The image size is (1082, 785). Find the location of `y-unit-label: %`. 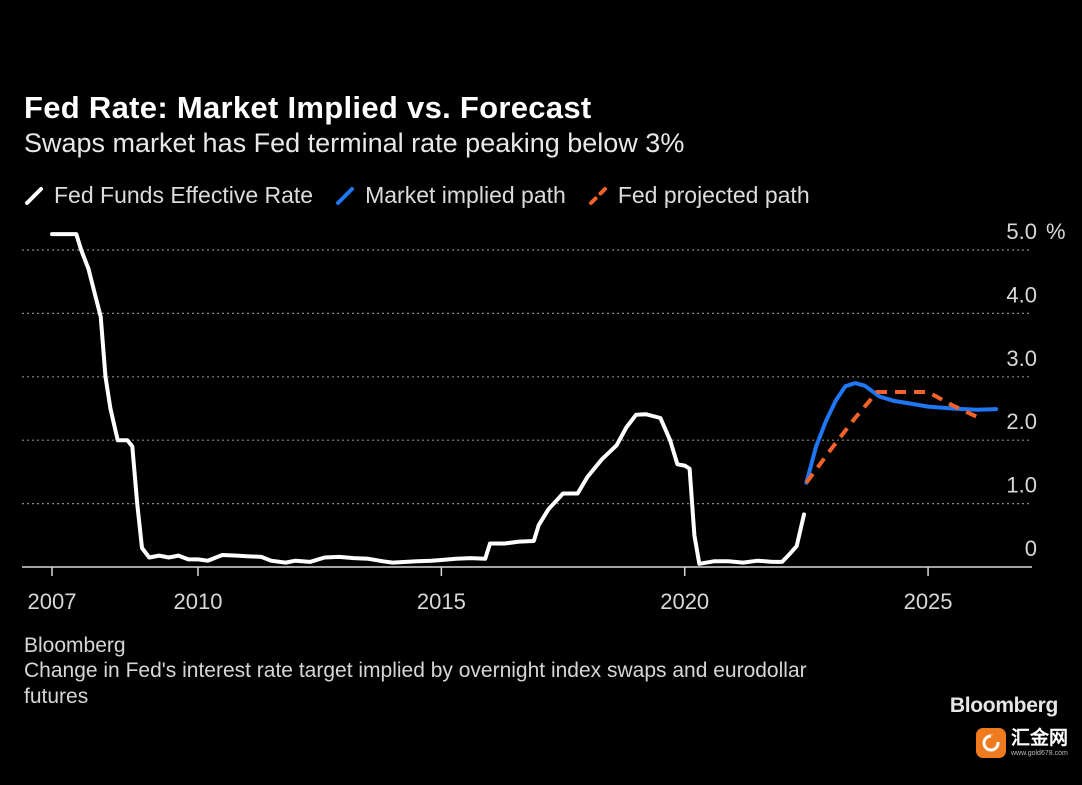

y-unit-label: % is located at coordinates (1056, 231).